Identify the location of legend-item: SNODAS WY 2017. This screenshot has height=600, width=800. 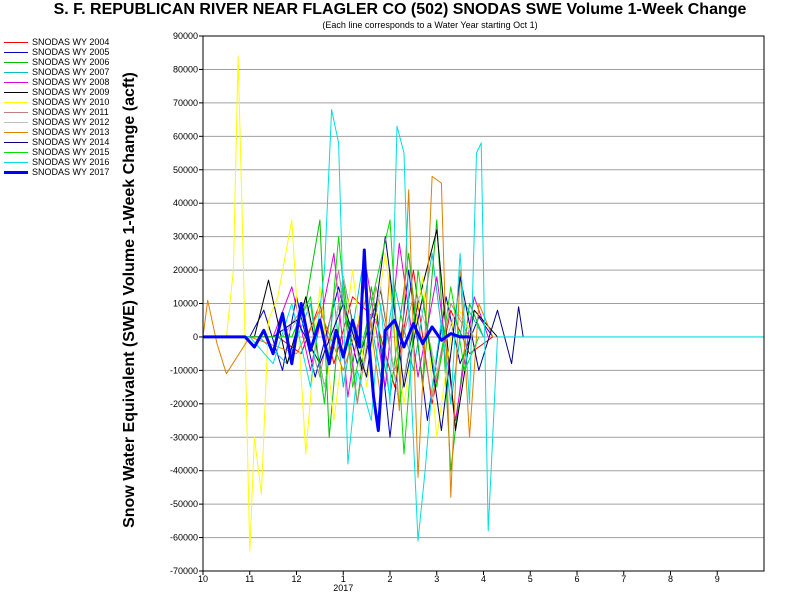
(69, 172).